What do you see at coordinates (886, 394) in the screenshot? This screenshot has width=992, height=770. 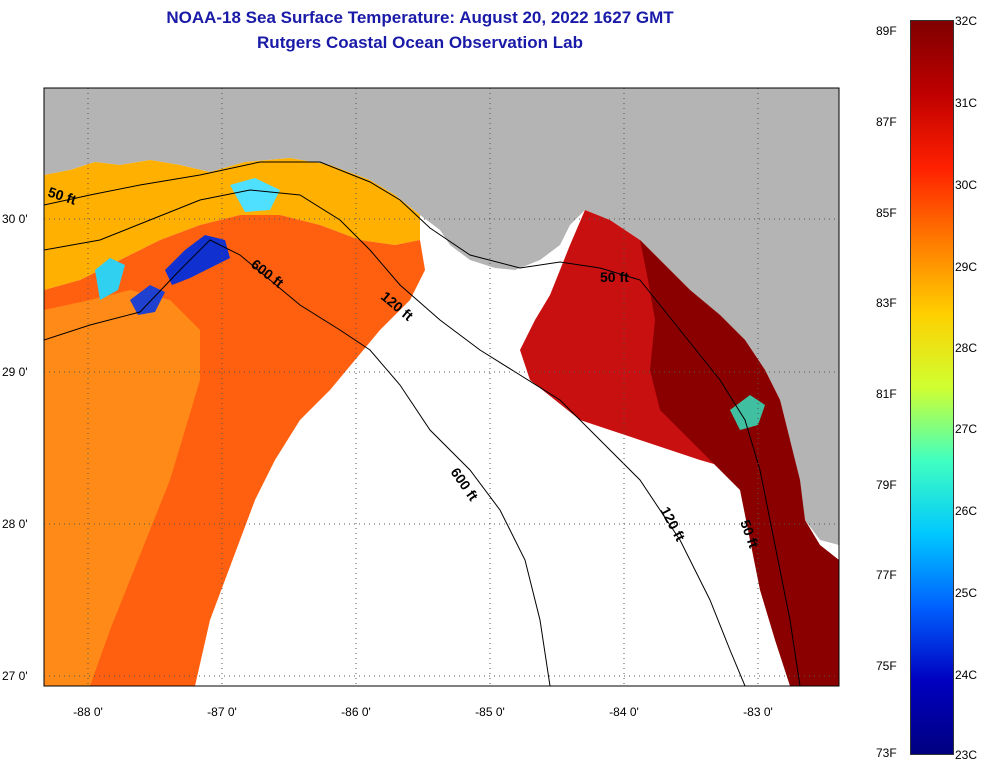 I see `colorbar-f-81: 81F` at bounding box center [886, 394].